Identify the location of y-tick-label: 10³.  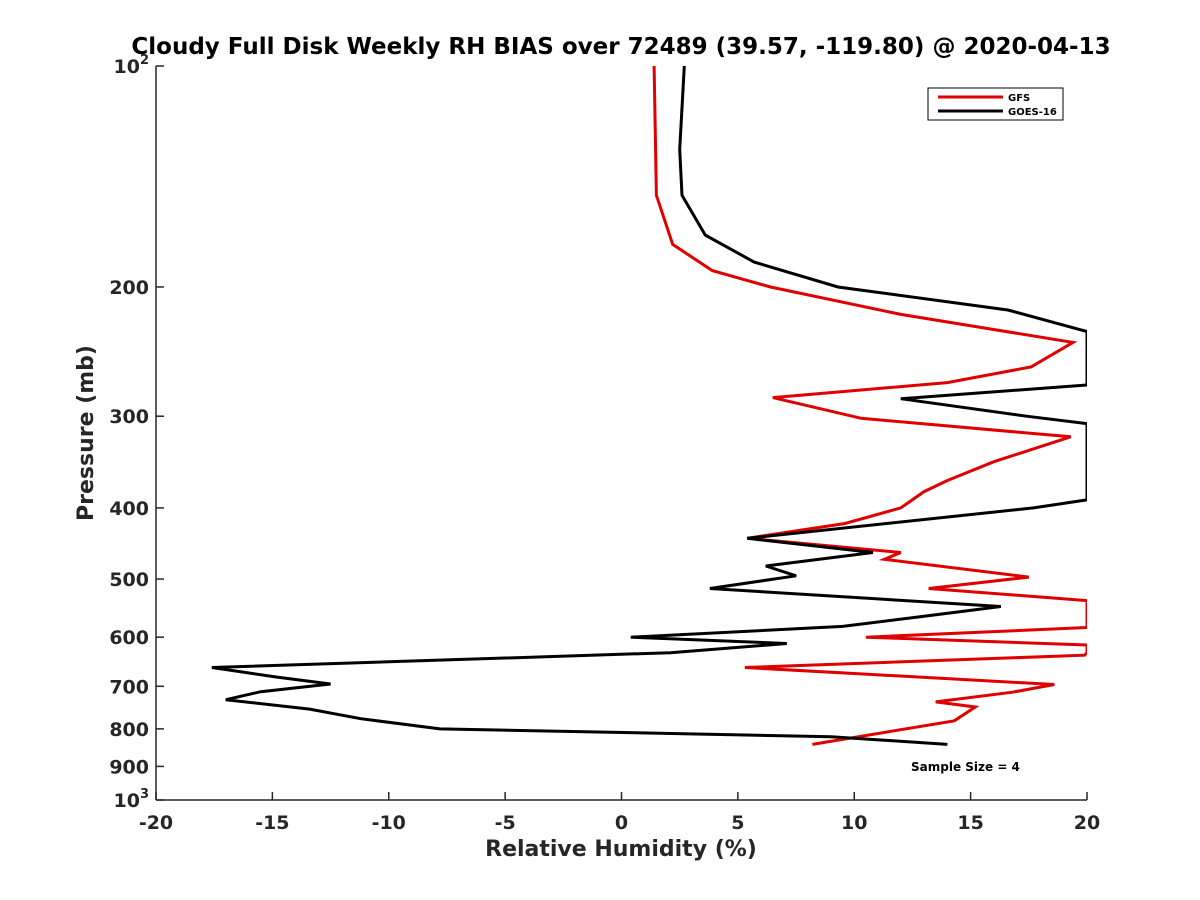
(132, 799).